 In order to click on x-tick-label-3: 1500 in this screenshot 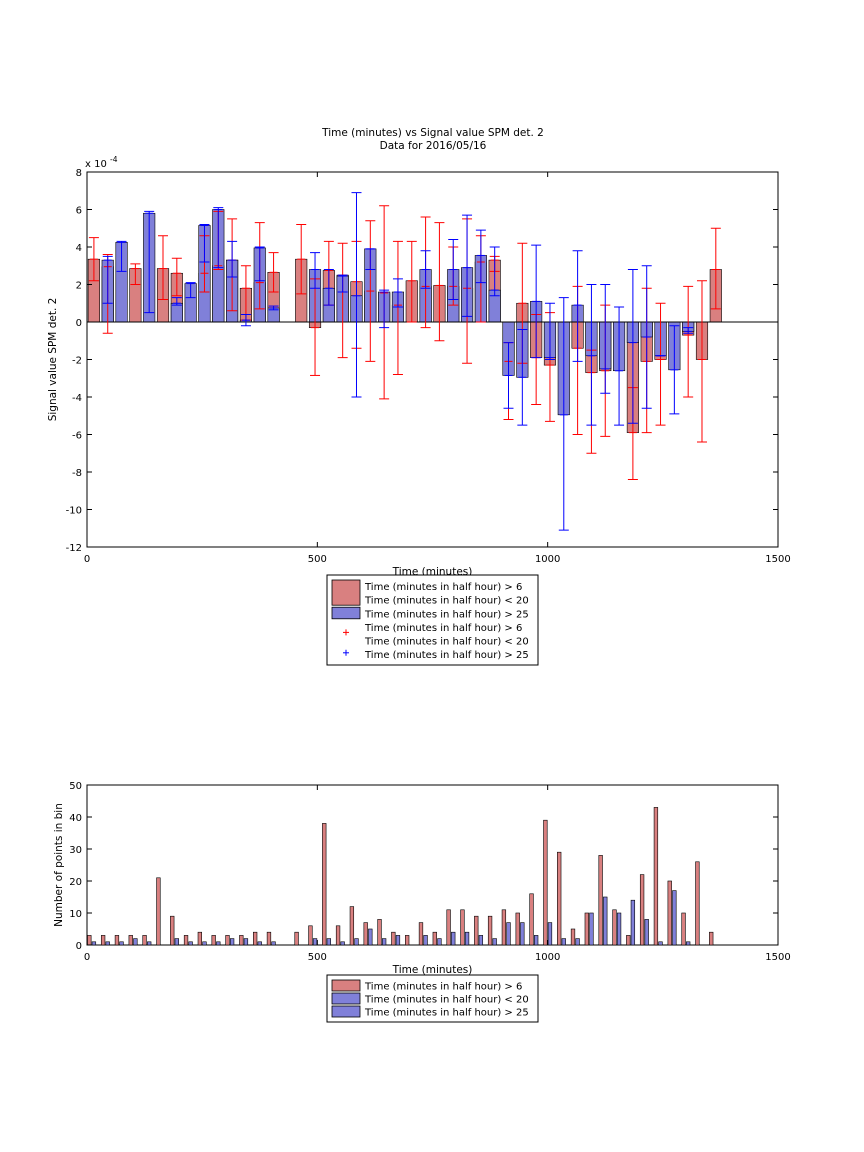, I will do `click(777, 559)`.